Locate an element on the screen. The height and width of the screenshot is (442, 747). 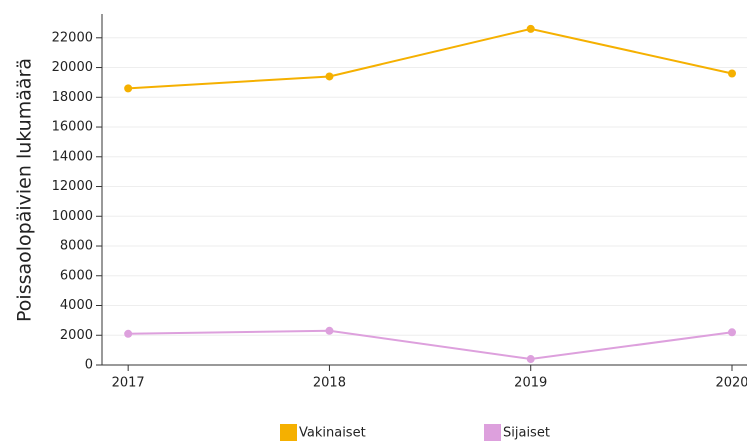
y-tick-label: 18000 is located at coordinates (72, 97).